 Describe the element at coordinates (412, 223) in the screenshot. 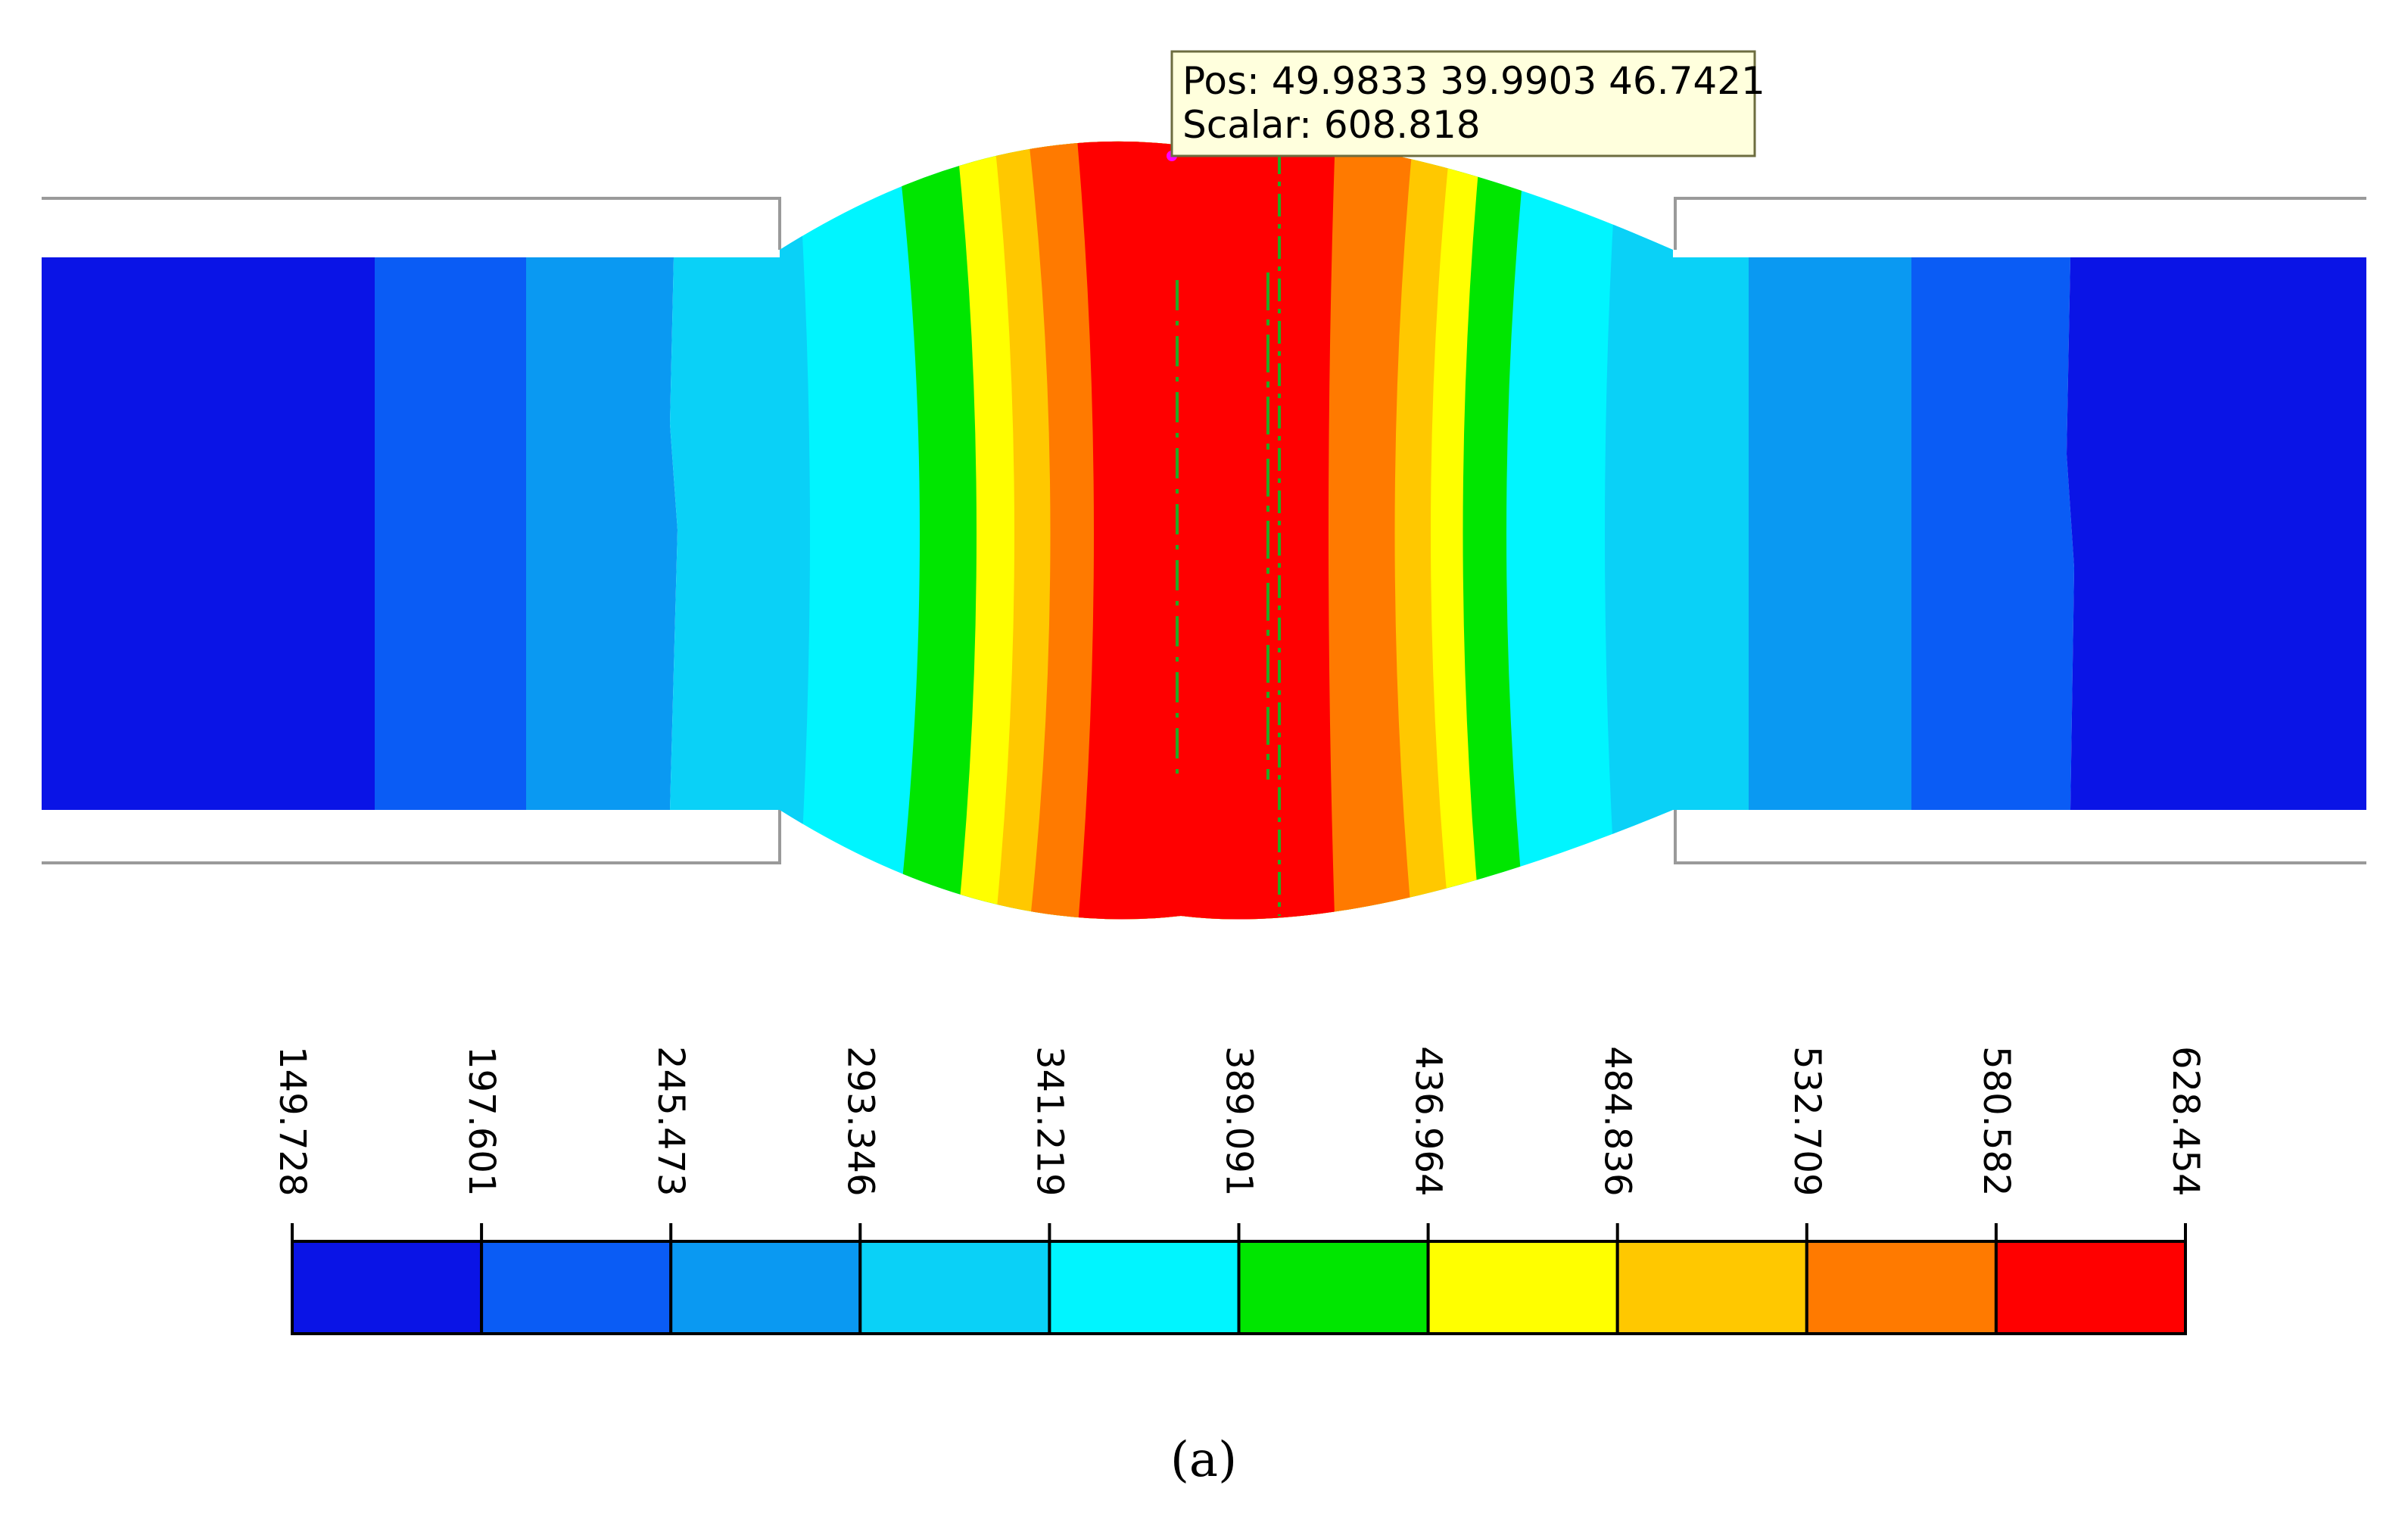

I see `left-plate-top-outline` at that location.